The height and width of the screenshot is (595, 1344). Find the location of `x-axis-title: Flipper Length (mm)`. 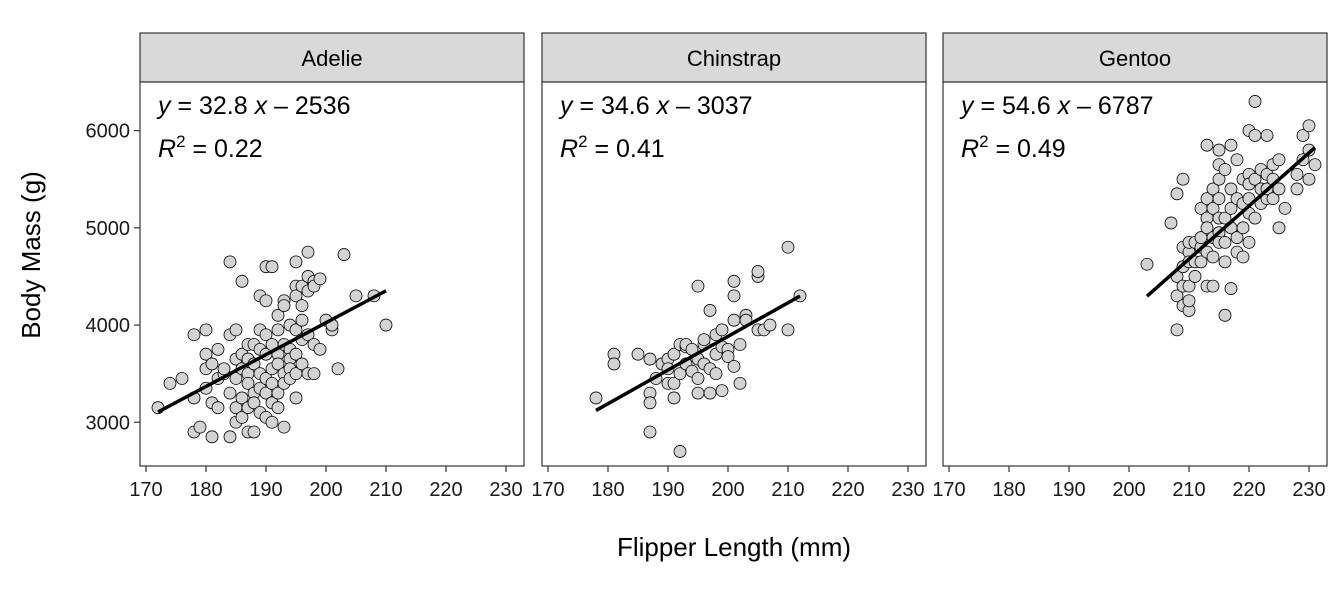

x-axis-title: Flipper Length (mm) is located at coordinates (734, 547).